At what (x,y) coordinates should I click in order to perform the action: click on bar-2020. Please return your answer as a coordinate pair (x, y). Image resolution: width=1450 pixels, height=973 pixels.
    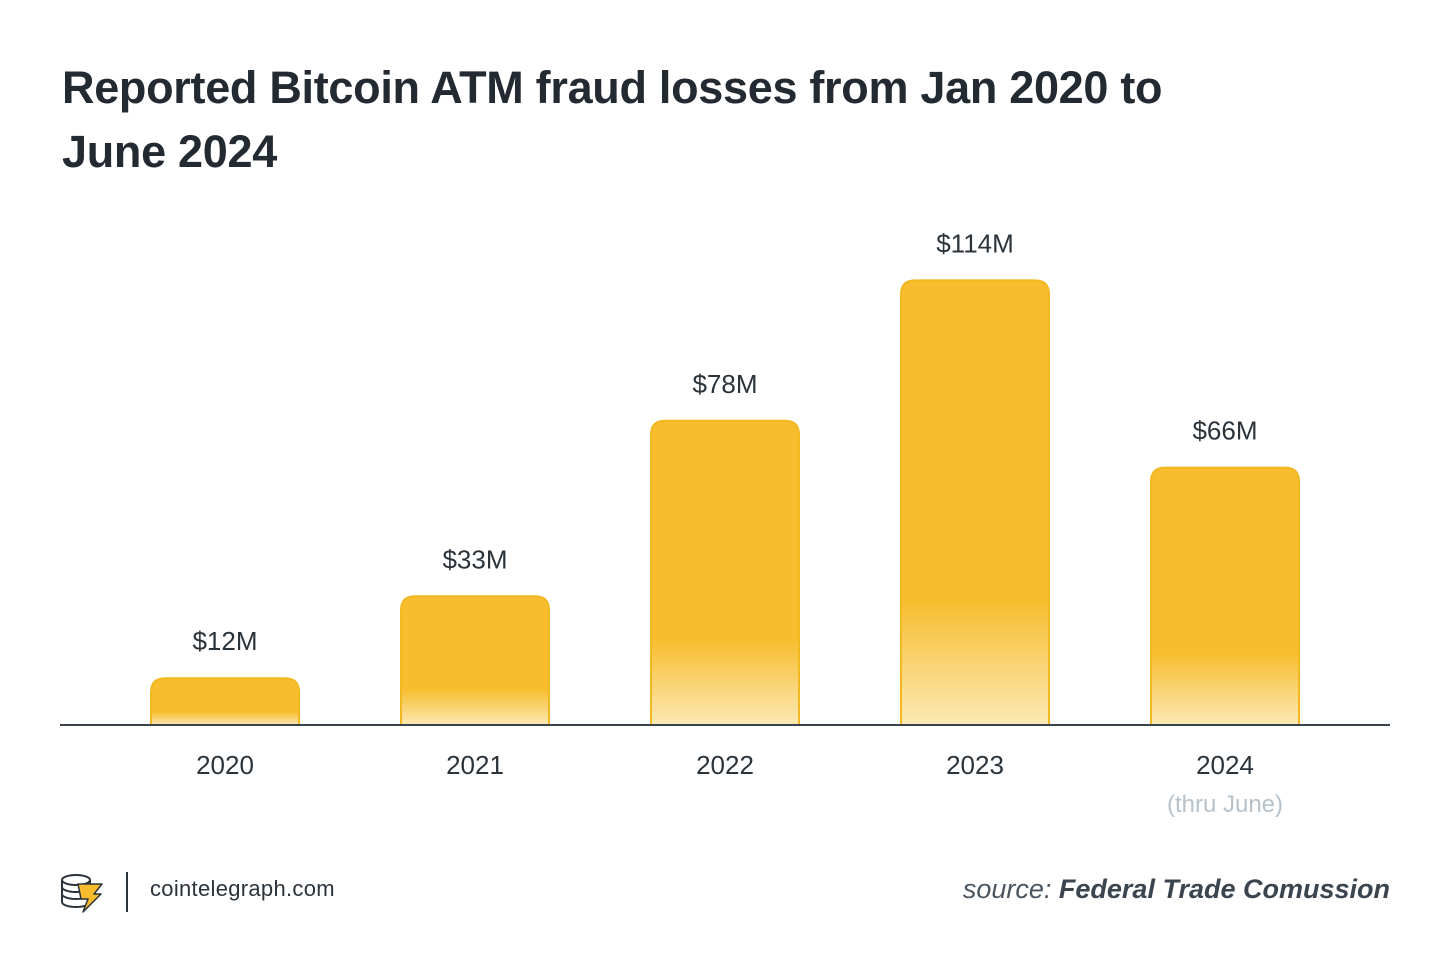
    Looking at the image, I should click on (225, 701).